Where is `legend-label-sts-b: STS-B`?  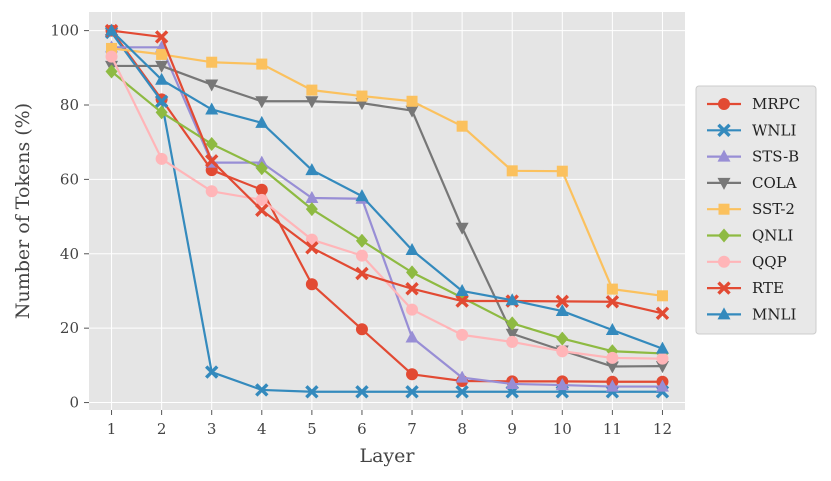 legend-label-sts-b: STS-B is located at coordinates (775, 157).